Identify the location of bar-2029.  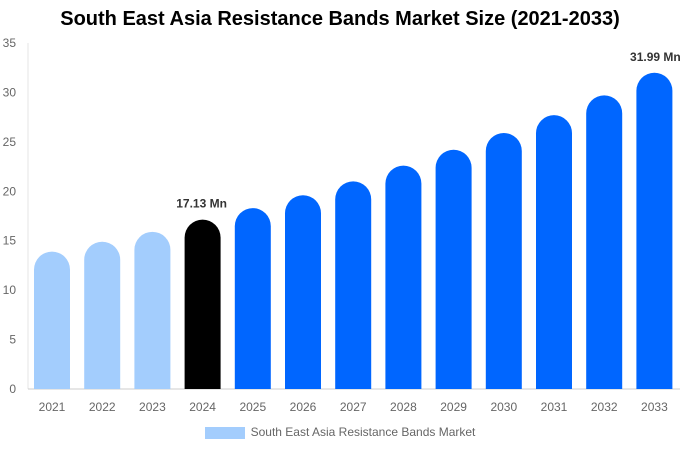
(453, 269).